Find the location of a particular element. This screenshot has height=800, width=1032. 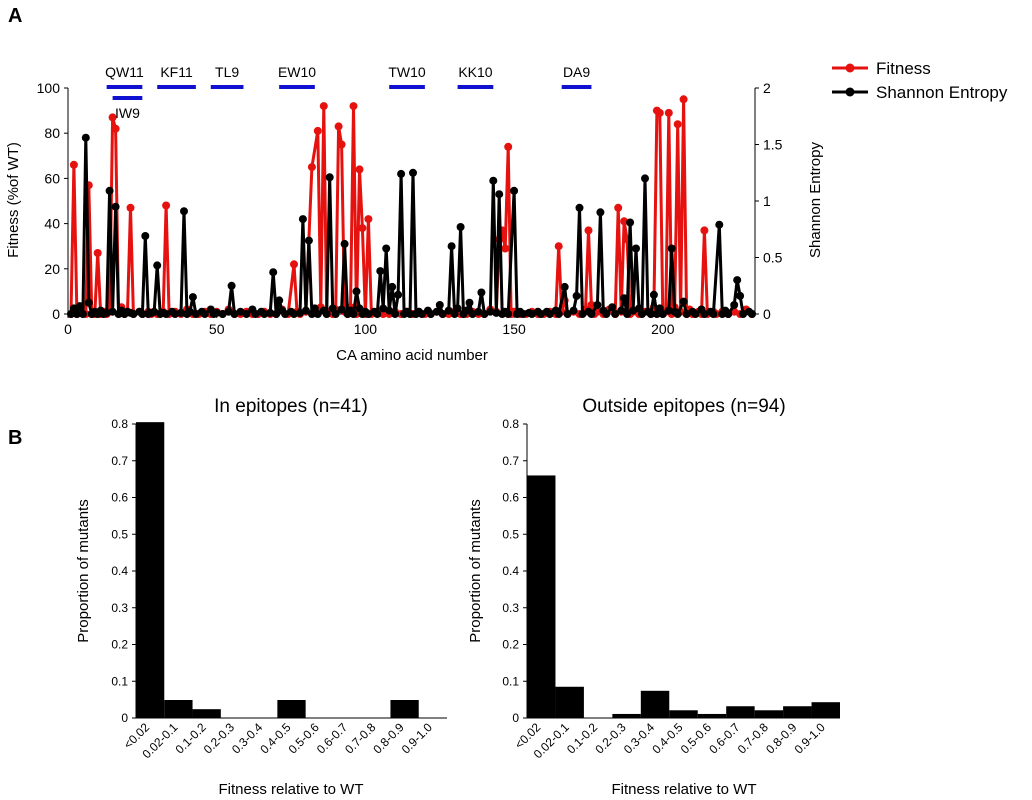

histogram-in-epitopes-title: In epitopes (n=41) is located at coordinates (291, 406).